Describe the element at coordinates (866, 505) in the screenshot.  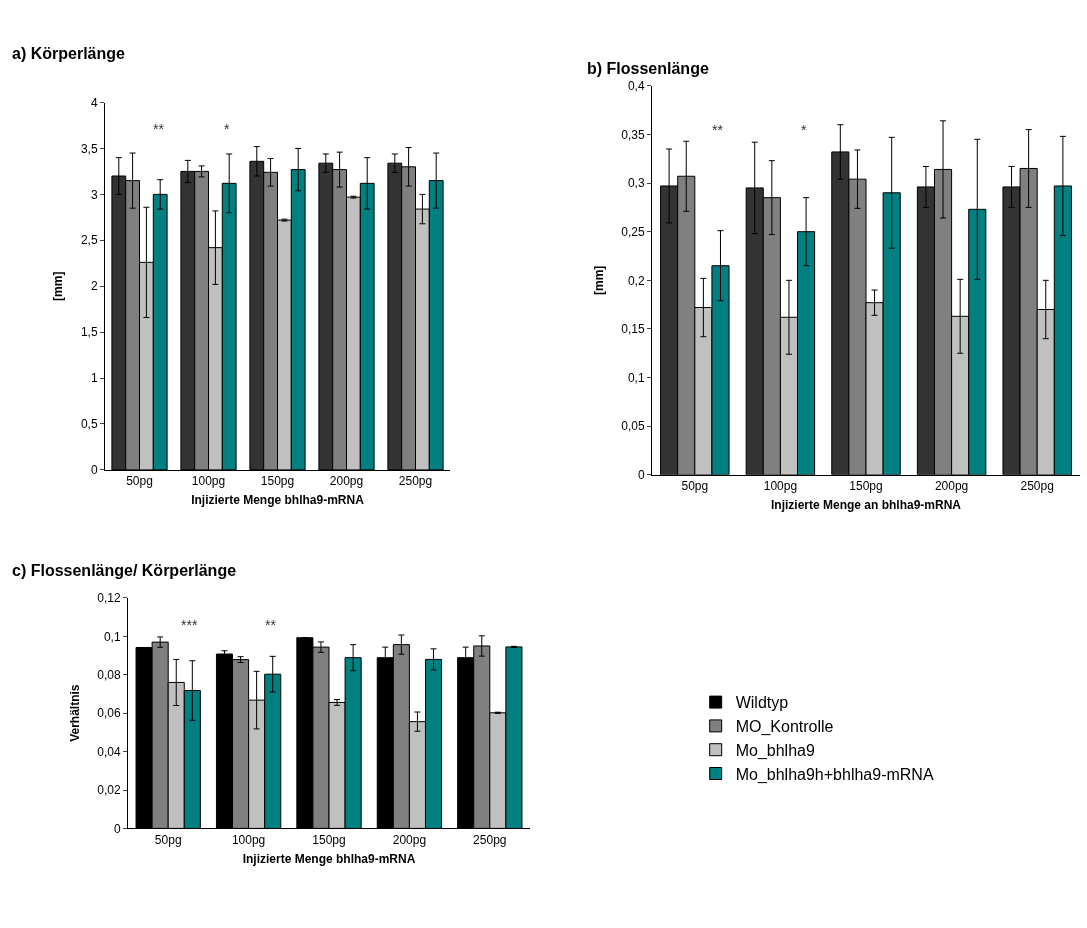
I see `x-axis-title: Injizierte Menge an bhlha9-mRNA` at that location.